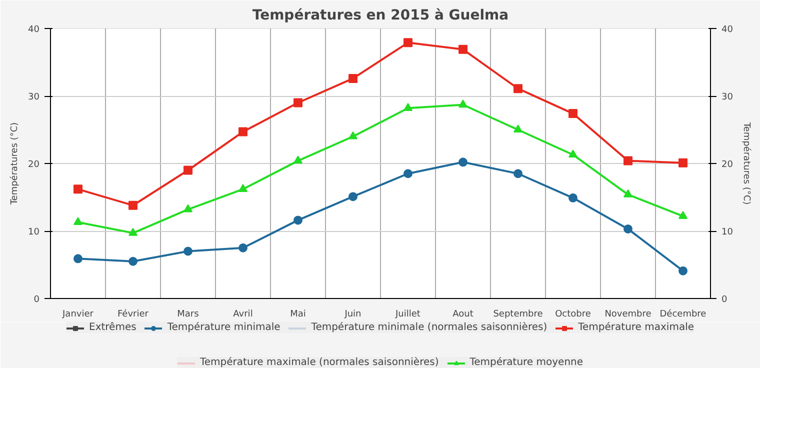 This screenshot has width=800, height=446. I want to click on legend-label: Température maximale, so click(636, 327).